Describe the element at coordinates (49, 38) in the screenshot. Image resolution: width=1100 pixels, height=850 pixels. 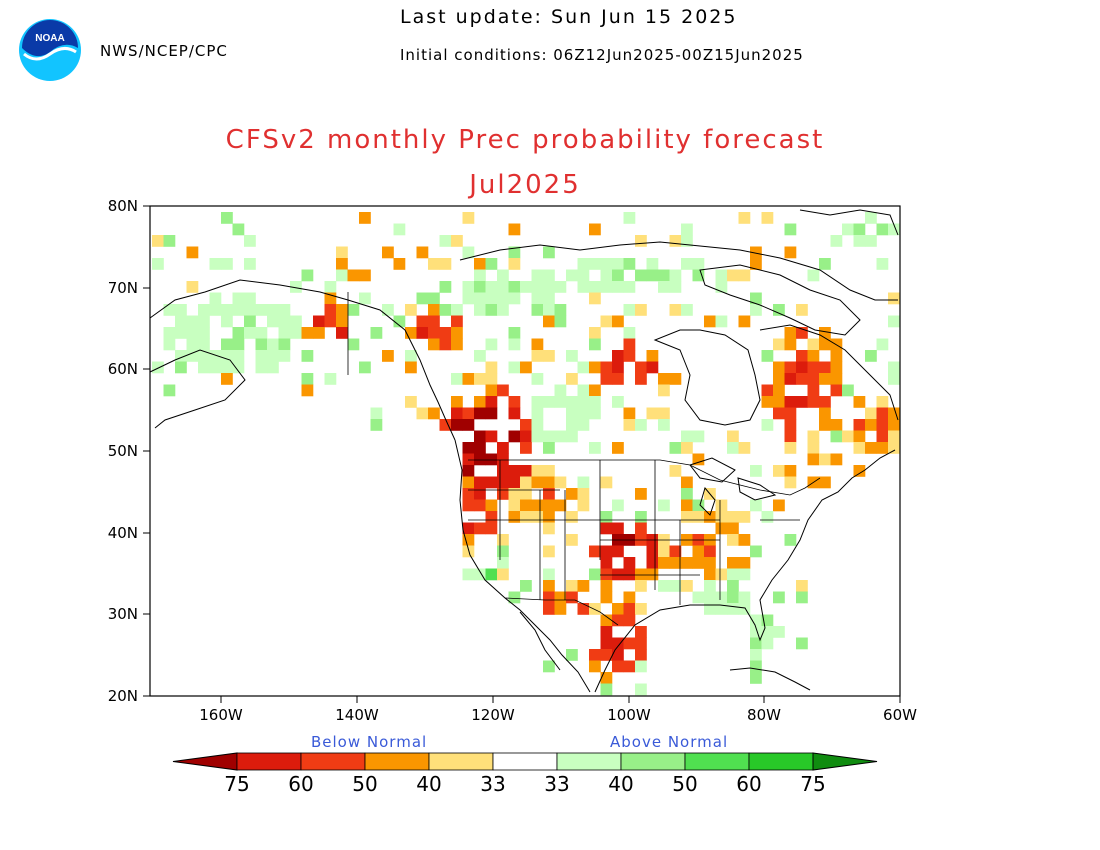
I see `logo-text: NOAA` at that location.